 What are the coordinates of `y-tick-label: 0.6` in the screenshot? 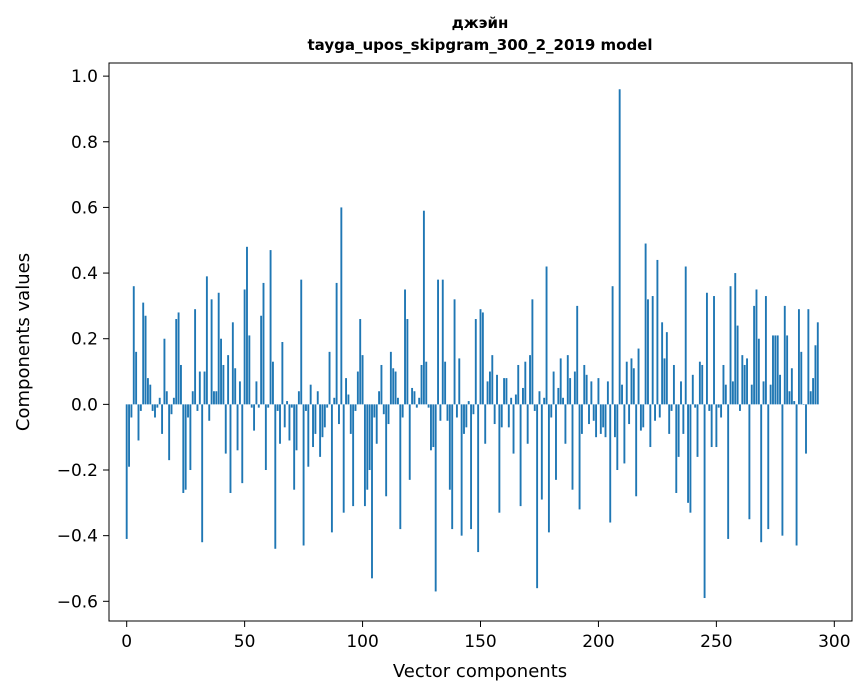 It's located at (84, 208).